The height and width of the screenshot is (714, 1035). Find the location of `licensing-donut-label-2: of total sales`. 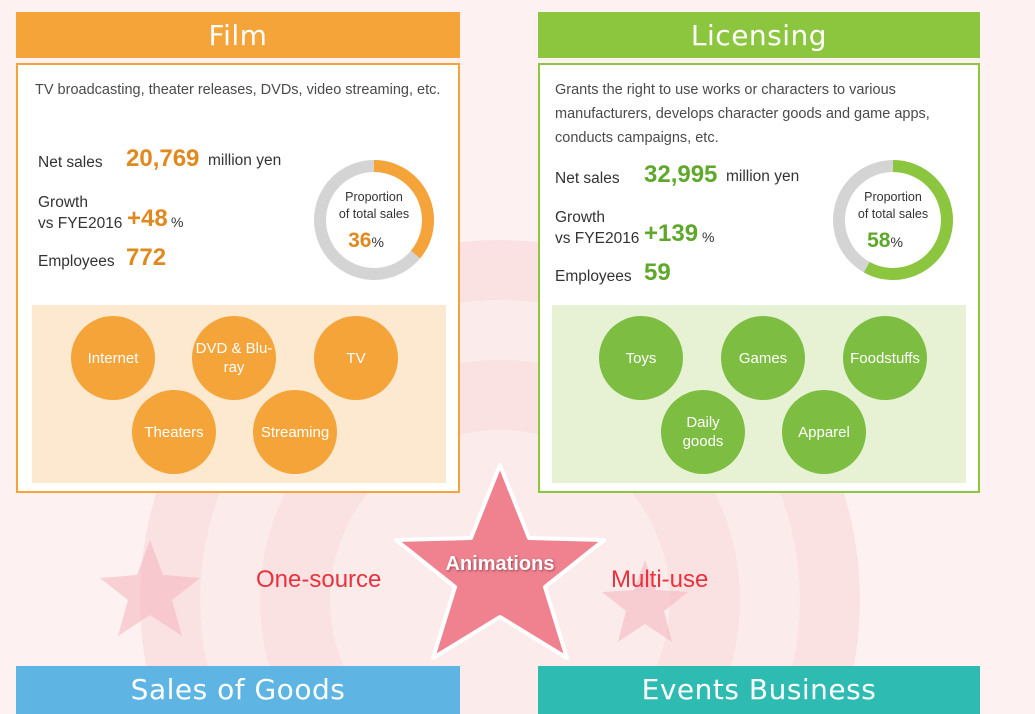

licensing-donut-label-2: of total sales is located at coordinates (893, 214).